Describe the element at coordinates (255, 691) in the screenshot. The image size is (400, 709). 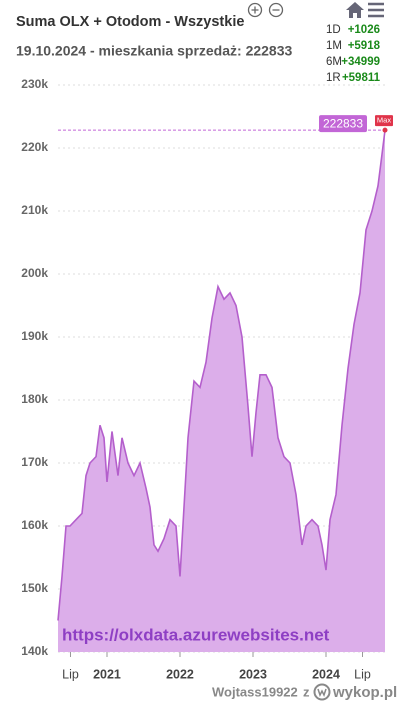
I see `footer-user: Wojtass19922` at that location.